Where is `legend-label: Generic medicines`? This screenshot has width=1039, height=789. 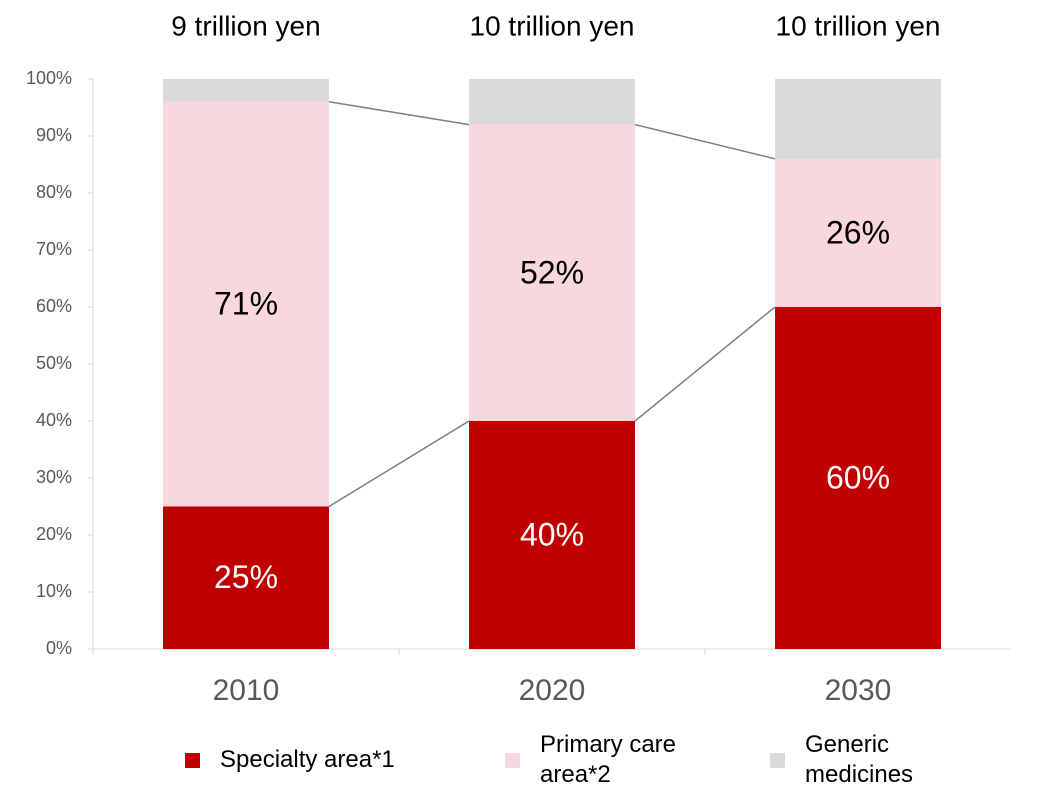
legend-label: Generic medicines is located at coordinates (859, 759).